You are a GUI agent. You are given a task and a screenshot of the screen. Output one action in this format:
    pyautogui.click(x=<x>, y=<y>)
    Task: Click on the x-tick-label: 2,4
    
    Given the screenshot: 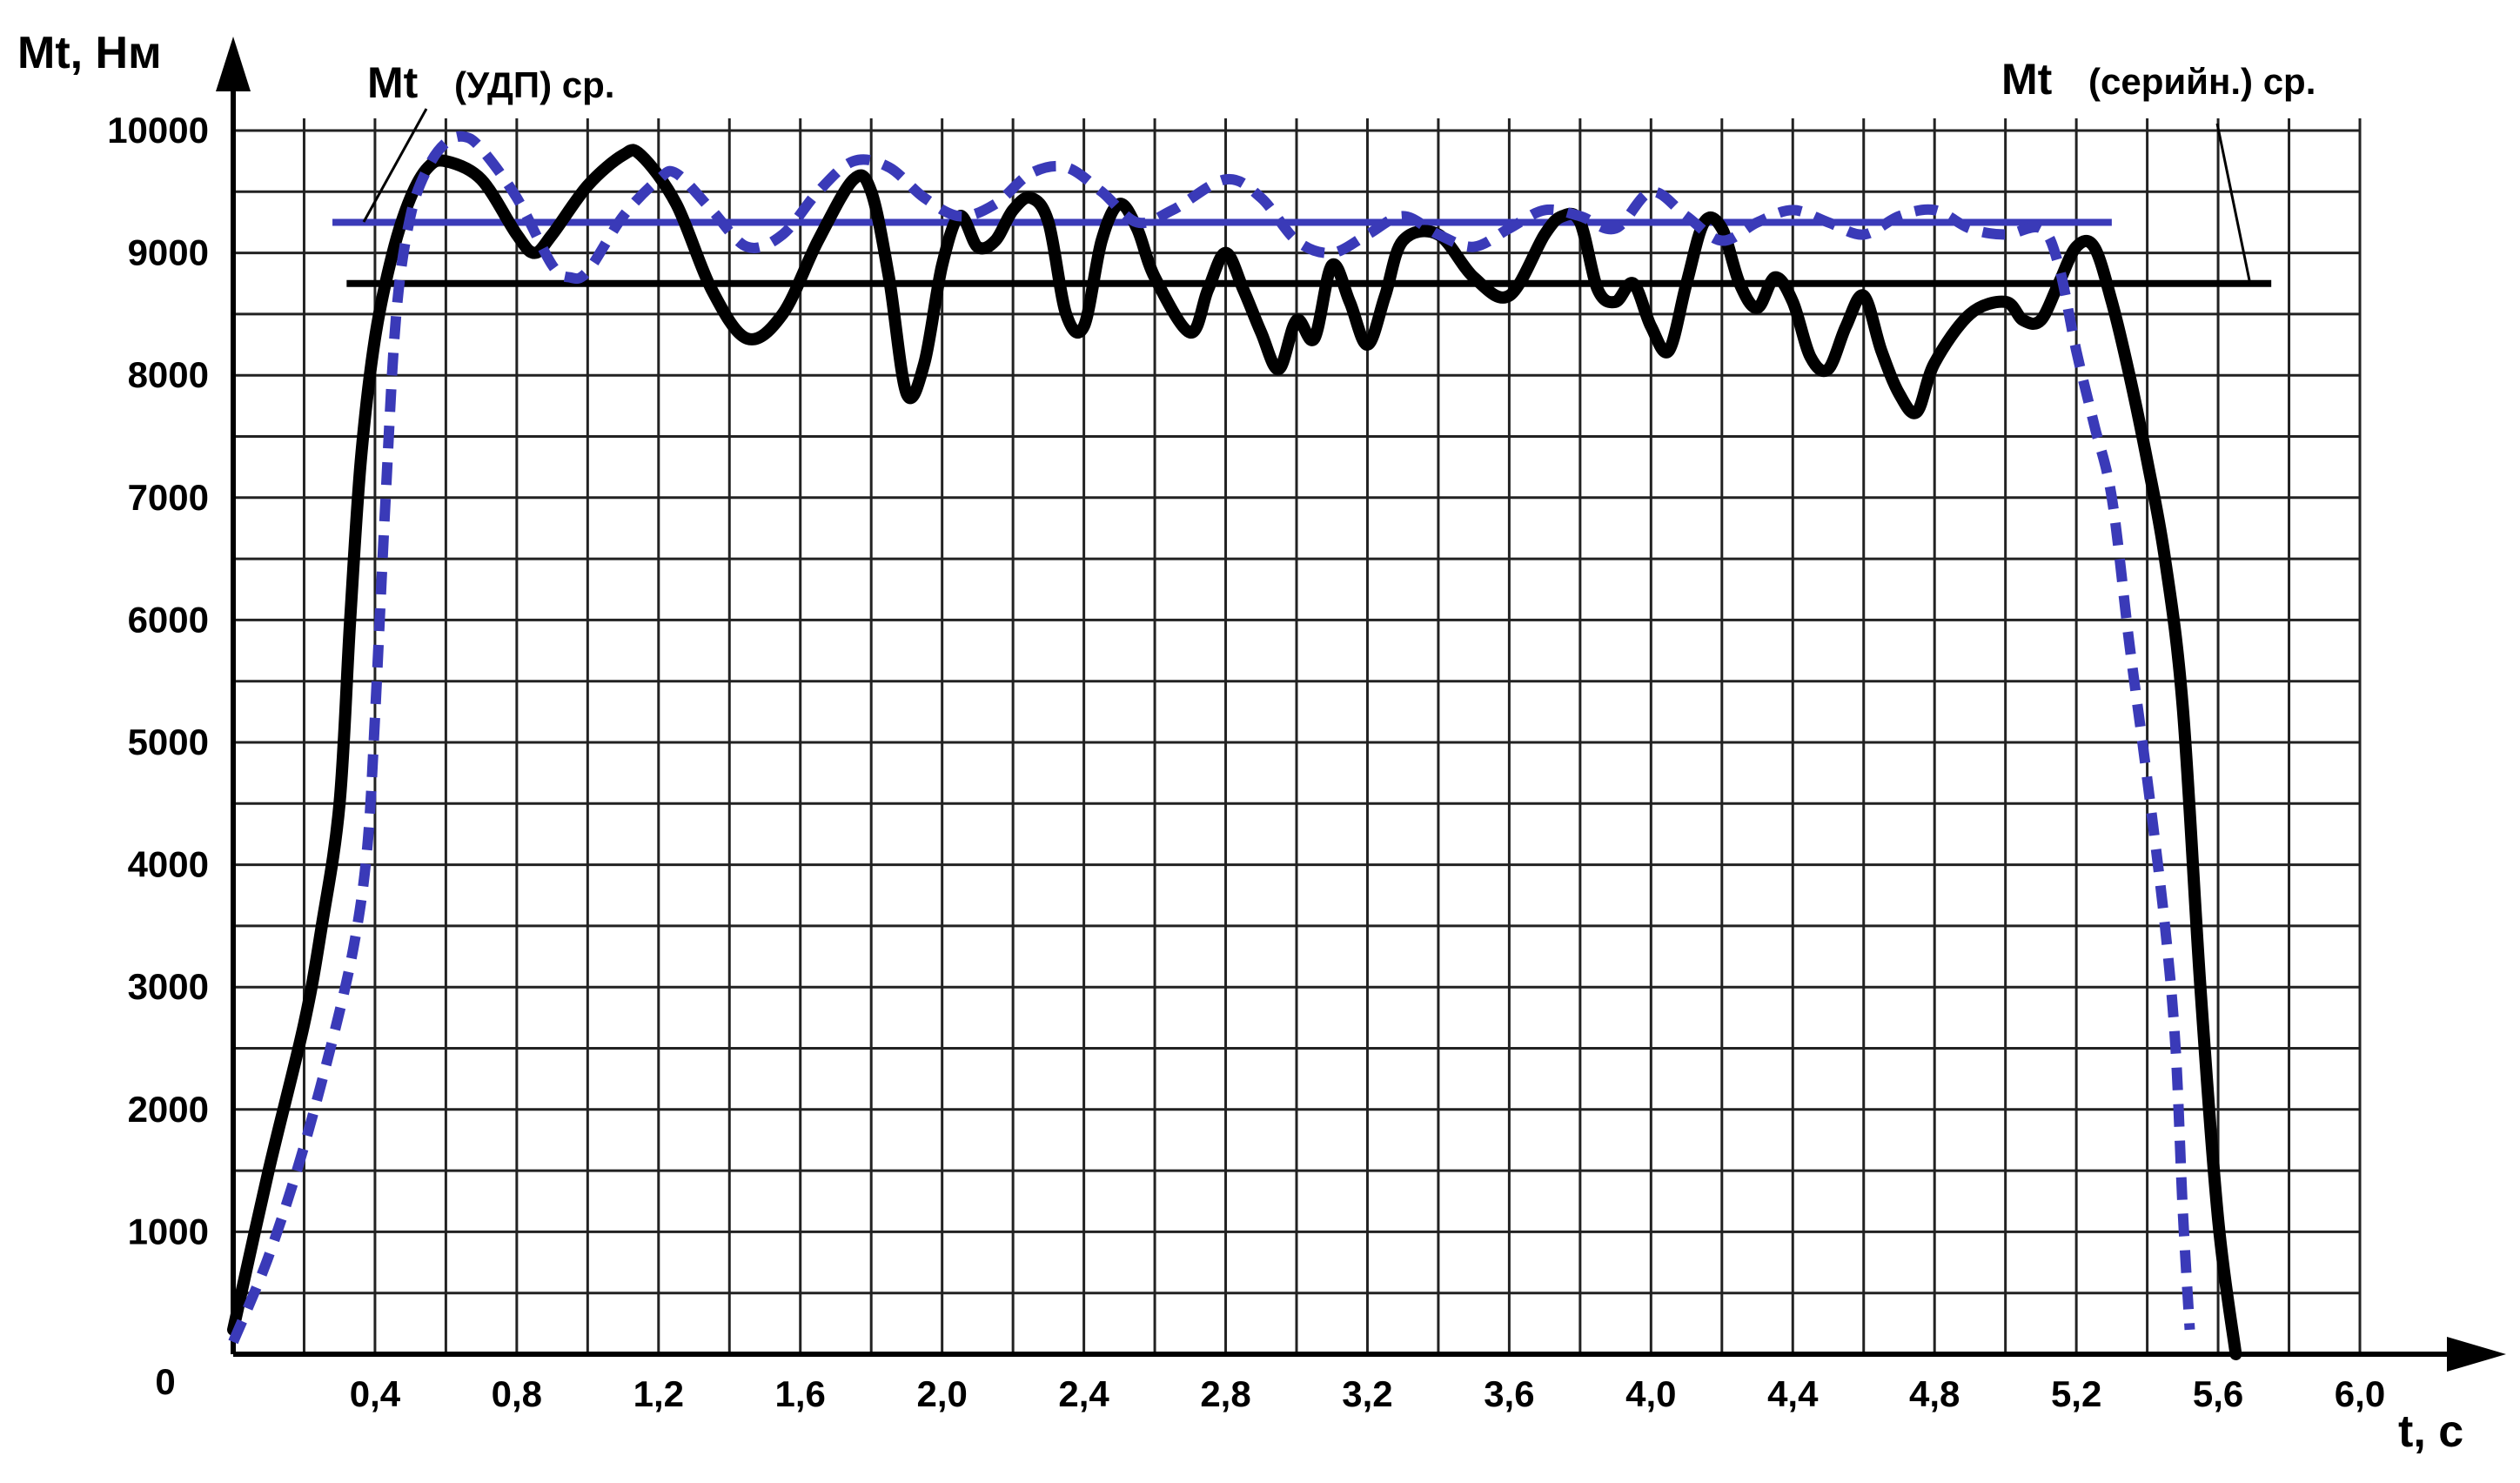 What is the action you would take?
    pyautogui.click(x=1083, y=1393)
    